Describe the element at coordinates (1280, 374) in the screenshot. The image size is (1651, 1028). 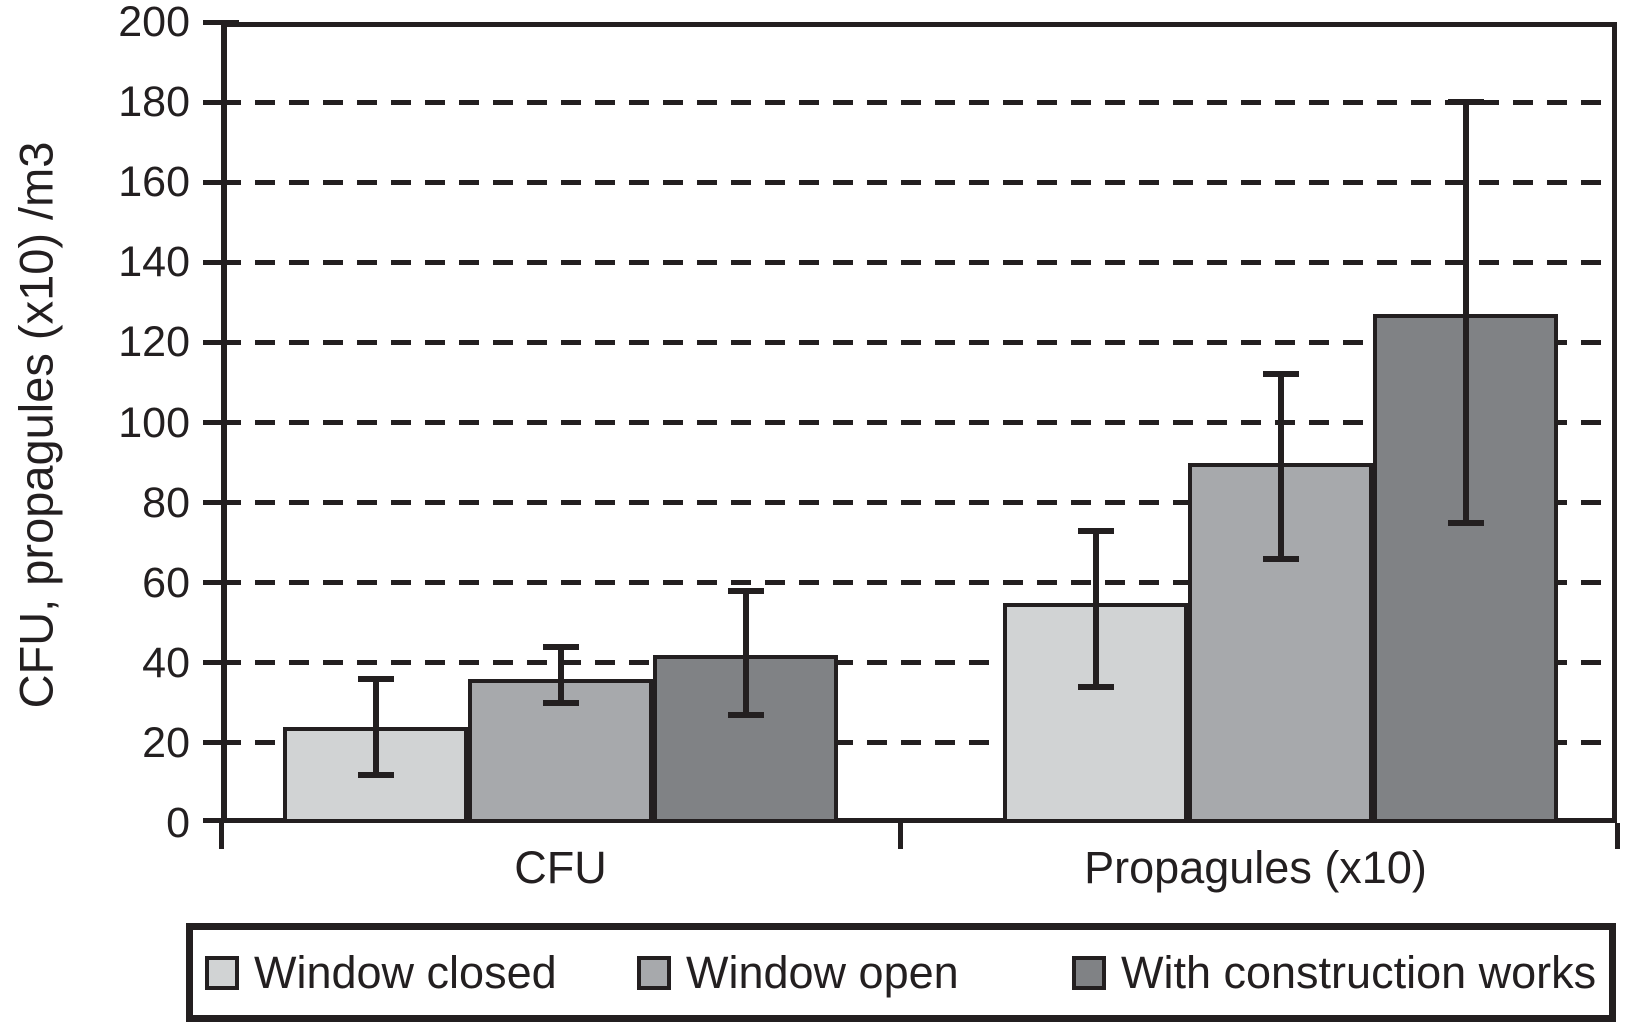
I see `error-cap-top-window-open-propagules-x10` at that location.